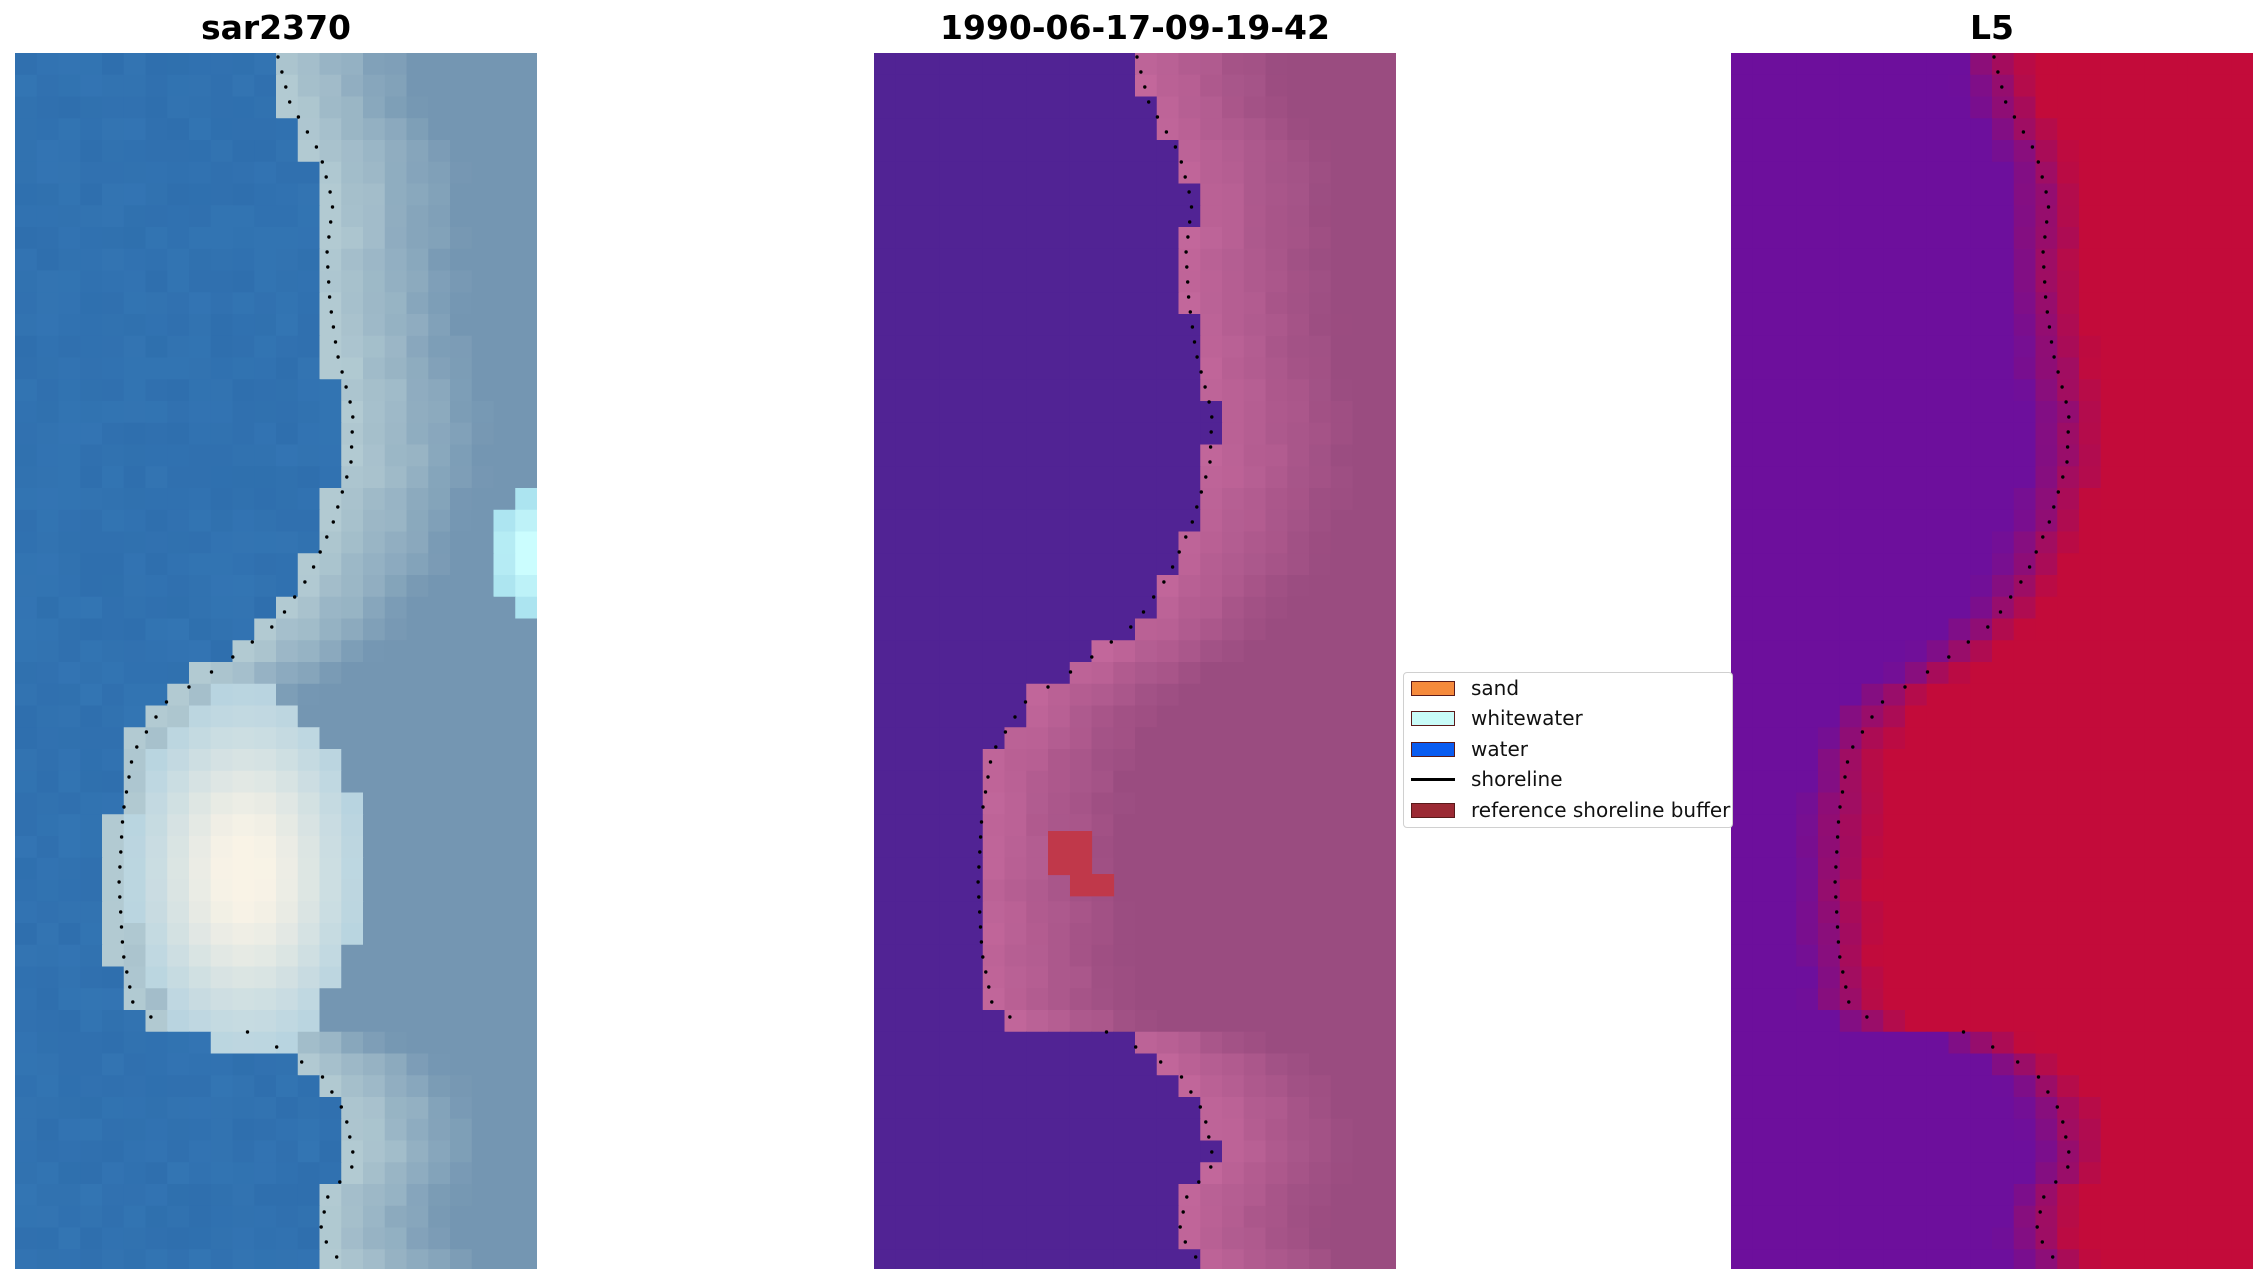 This screenshot has height=1283, width=2266. Describe the element at coordinates (1433, 779) in the screenshot. I see `shoreline-swatch` at that location.